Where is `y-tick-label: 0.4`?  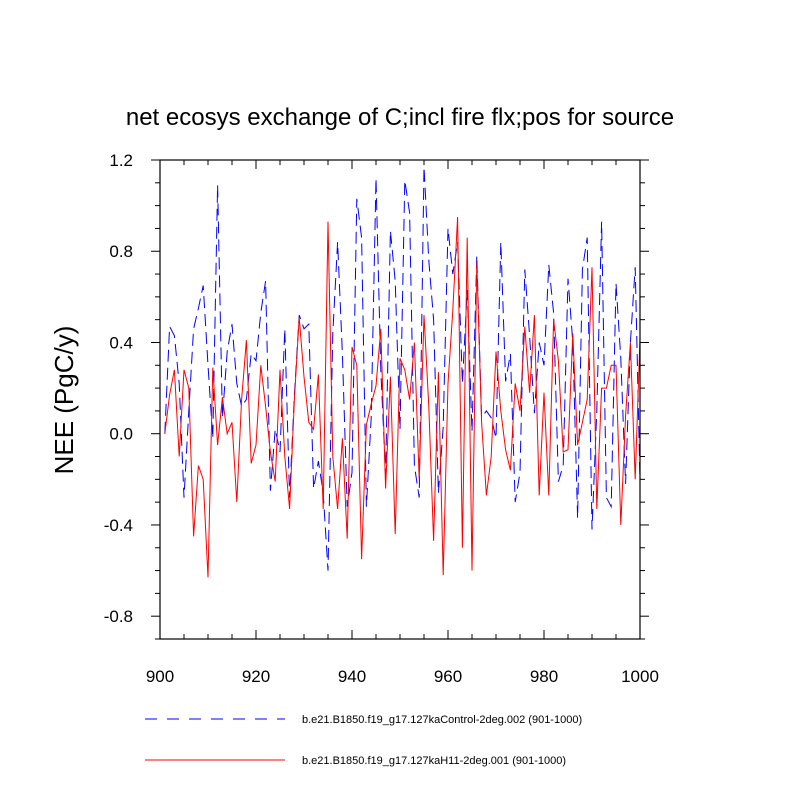
y-tick-label: 0.4 is located at coordinates (121, 342).